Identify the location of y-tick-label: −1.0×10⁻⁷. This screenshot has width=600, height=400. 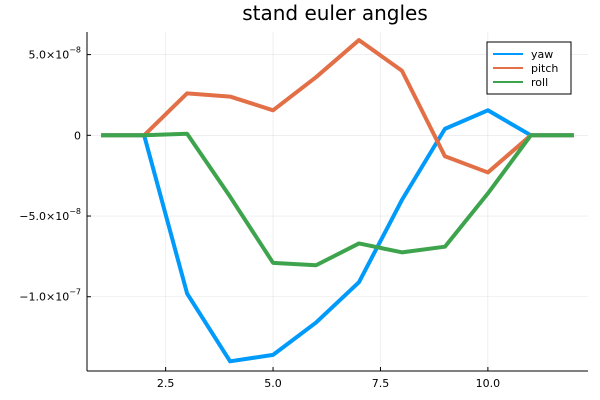
(50, 296).